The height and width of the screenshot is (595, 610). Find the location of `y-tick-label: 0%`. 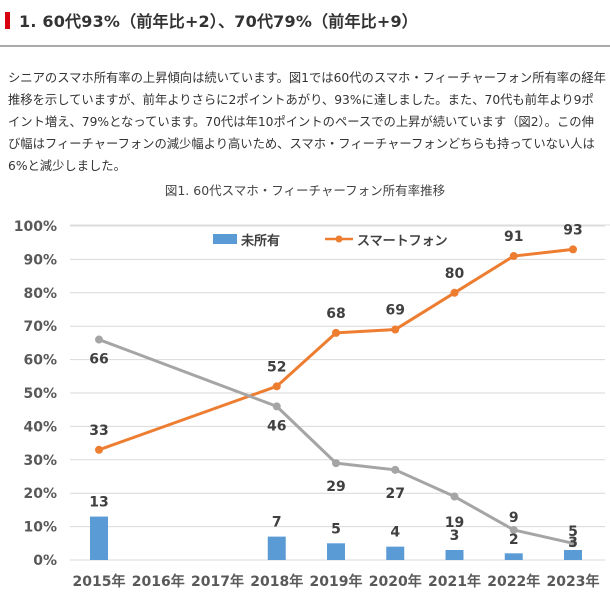

y-tick-label: 0% is located at coordinates (45, 561).